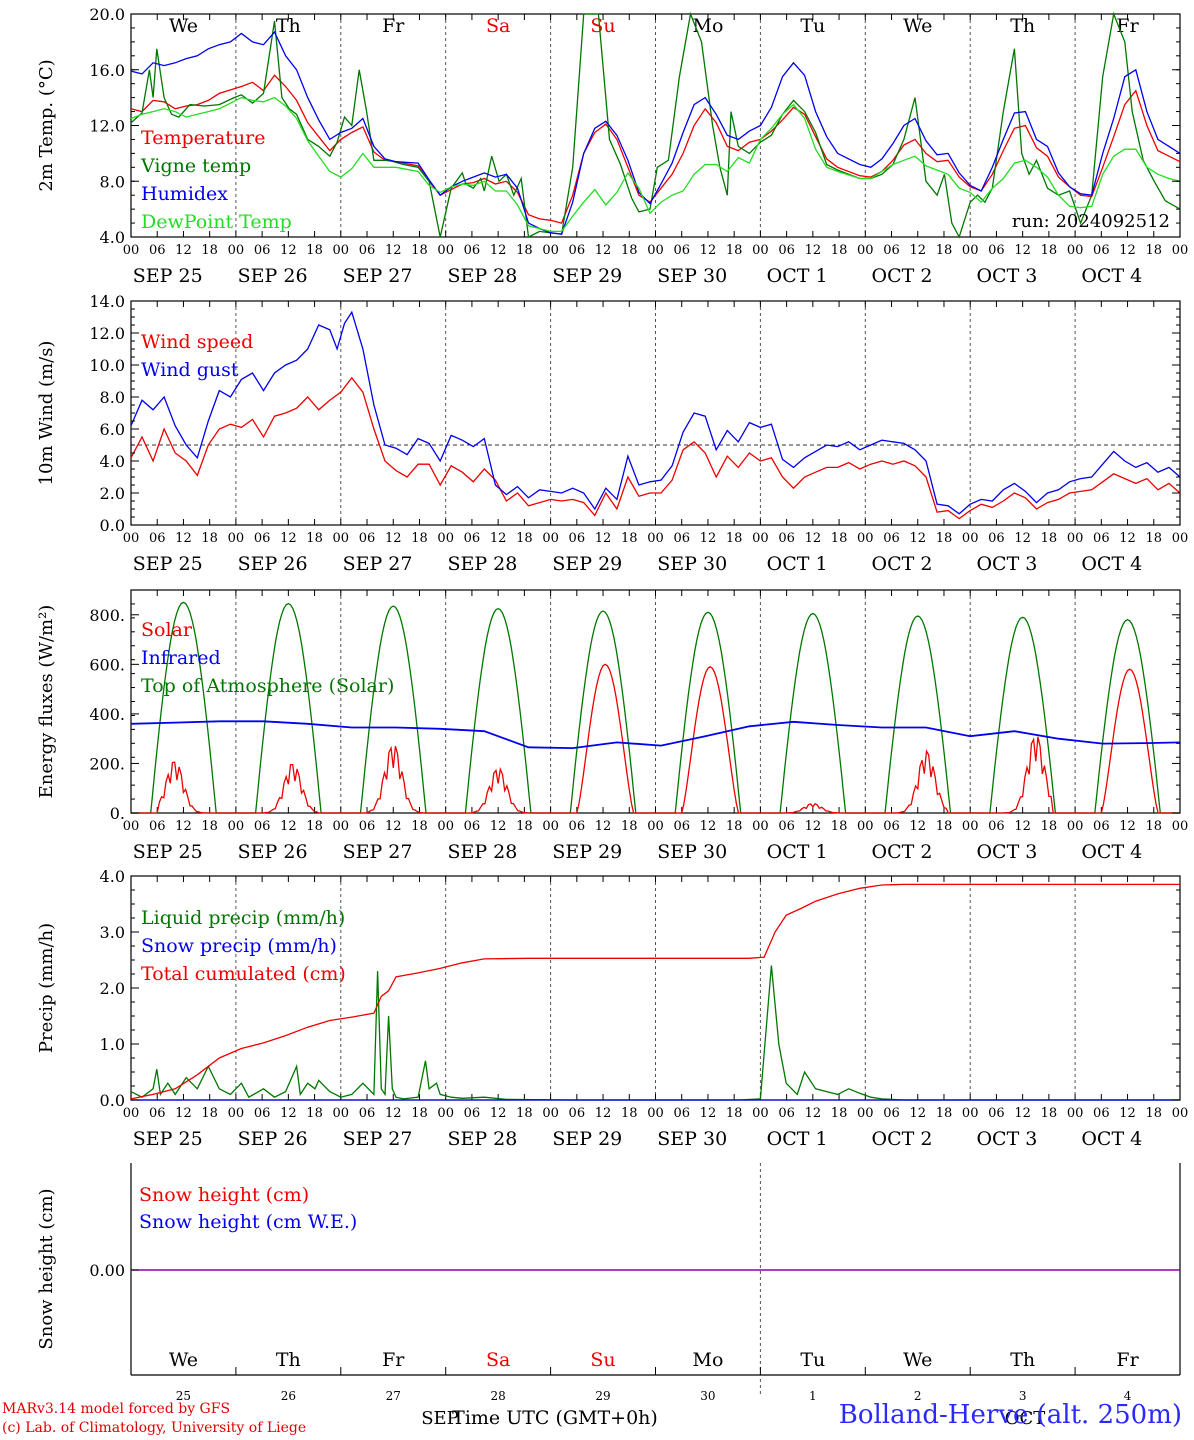  What do you see at coordinates (1091, 221) in the screenshot?
I see `run-annotation: run: 2024092512` at bounding box center [1091, 221].